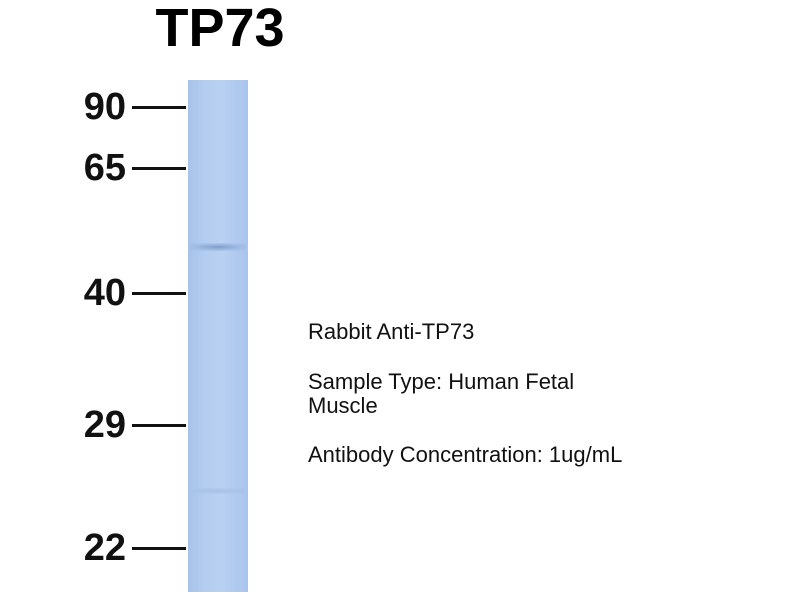 This screenshot has width=800, height=600. I want to click on marker-label: 90, so click(104, 107).